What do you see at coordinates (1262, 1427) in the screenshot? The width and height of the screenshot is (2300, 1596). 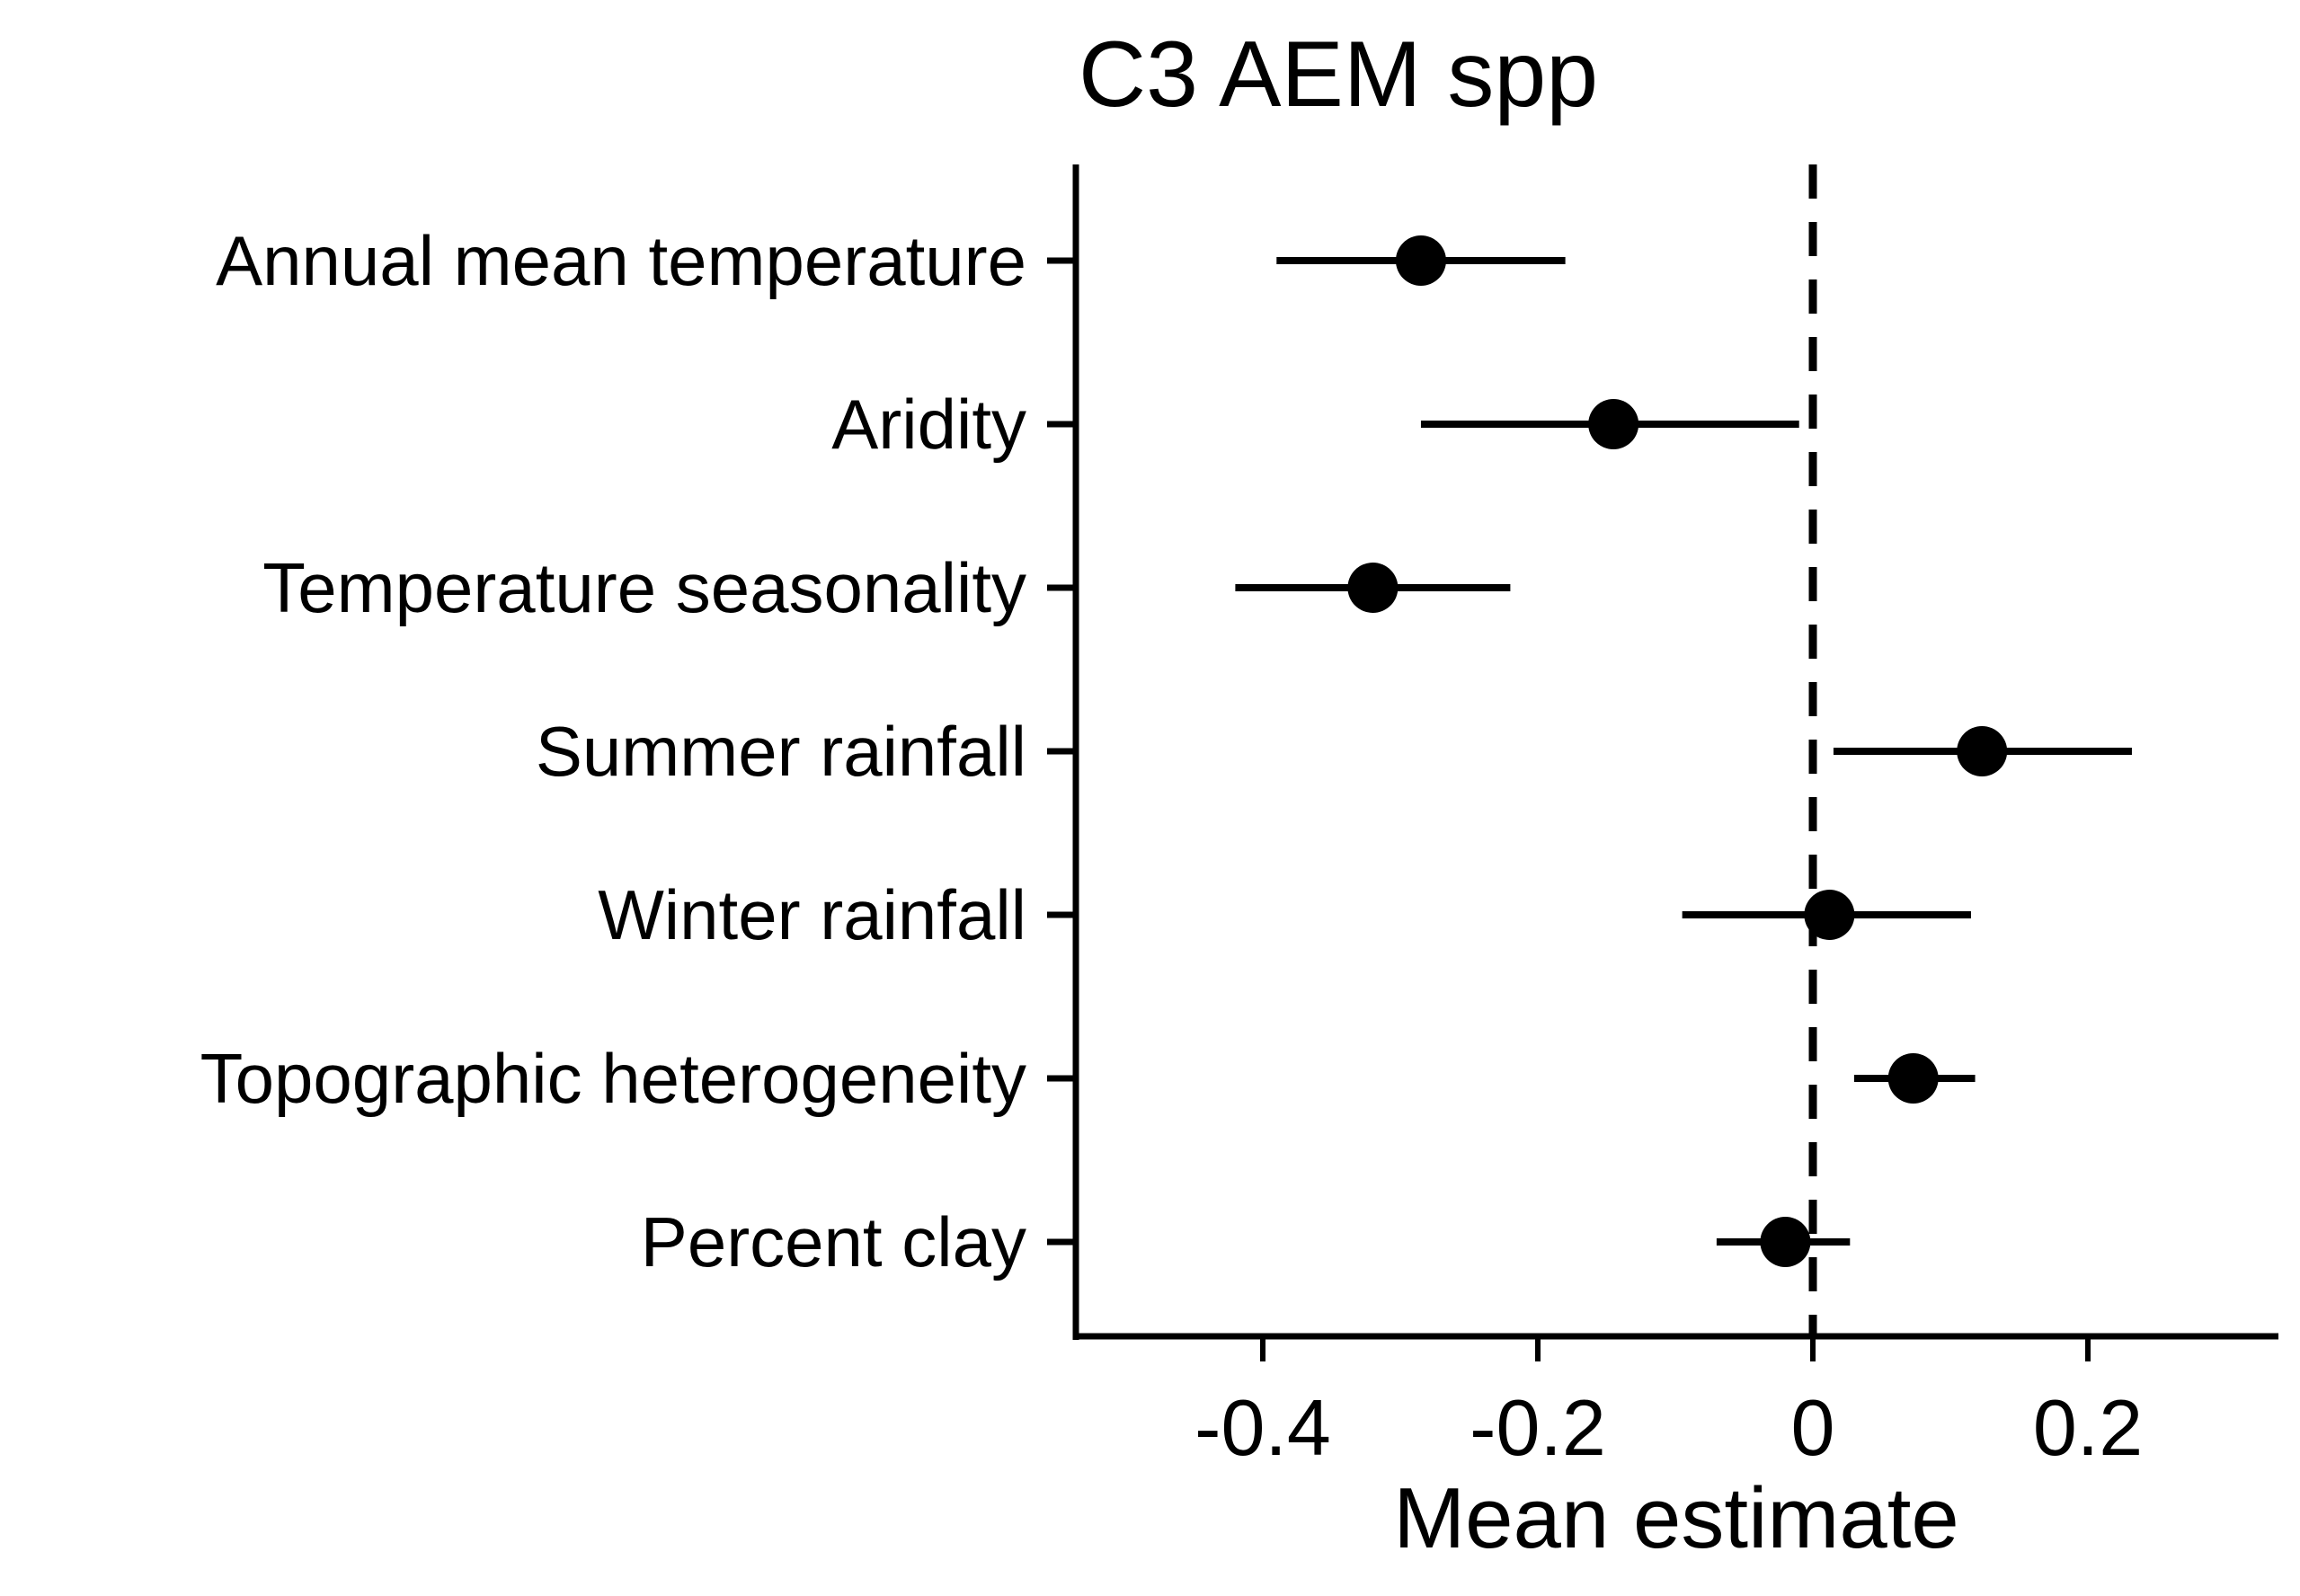 I see `x-tick-label: -0.4` at bounding box center [1262, 1427].